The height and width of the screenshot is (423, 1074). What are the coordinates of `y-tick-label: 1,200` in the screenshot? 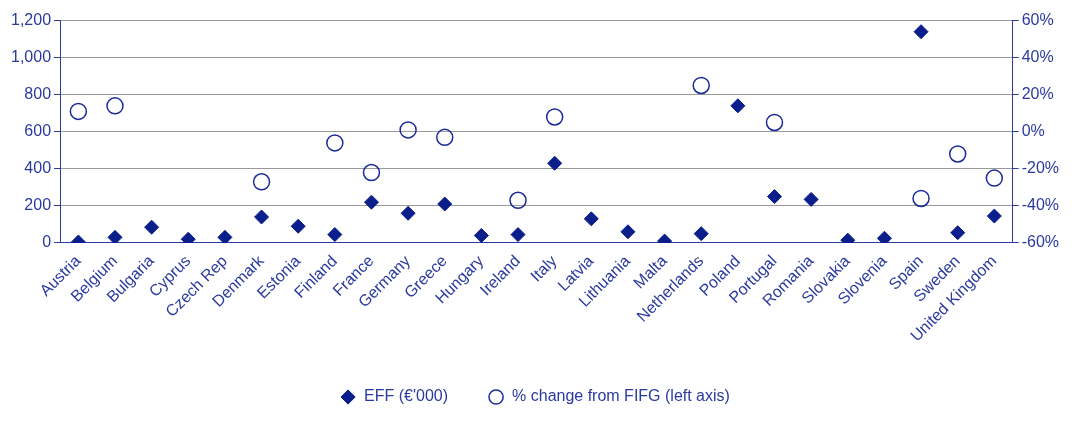 It's located at (31, 20).